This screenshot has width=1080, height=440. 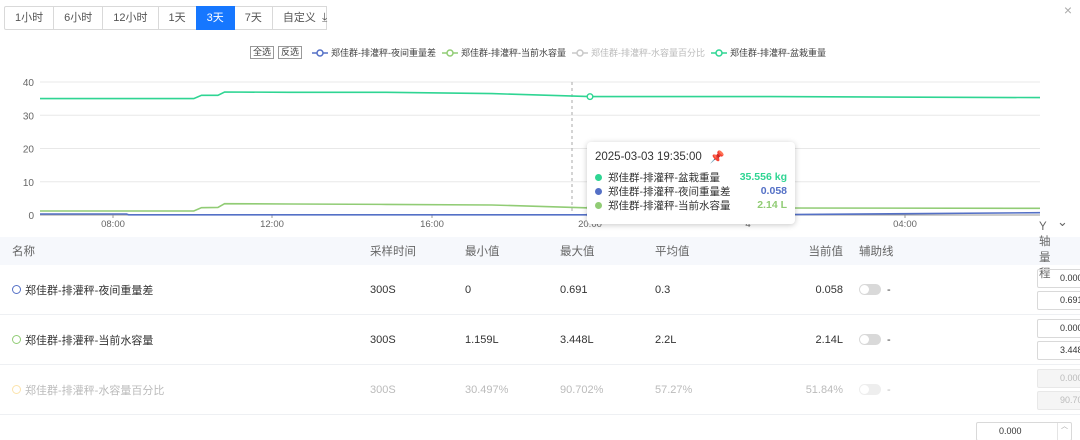 I want to click on header-min: 最小值, so click(x=482, y=252).